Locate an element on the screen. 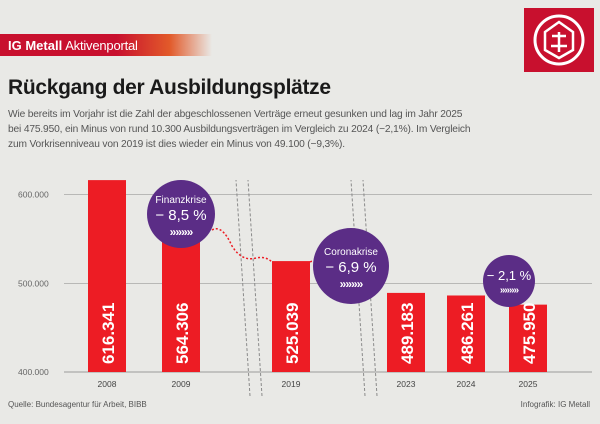  logo-graphic is located at coordinates (559, 40).